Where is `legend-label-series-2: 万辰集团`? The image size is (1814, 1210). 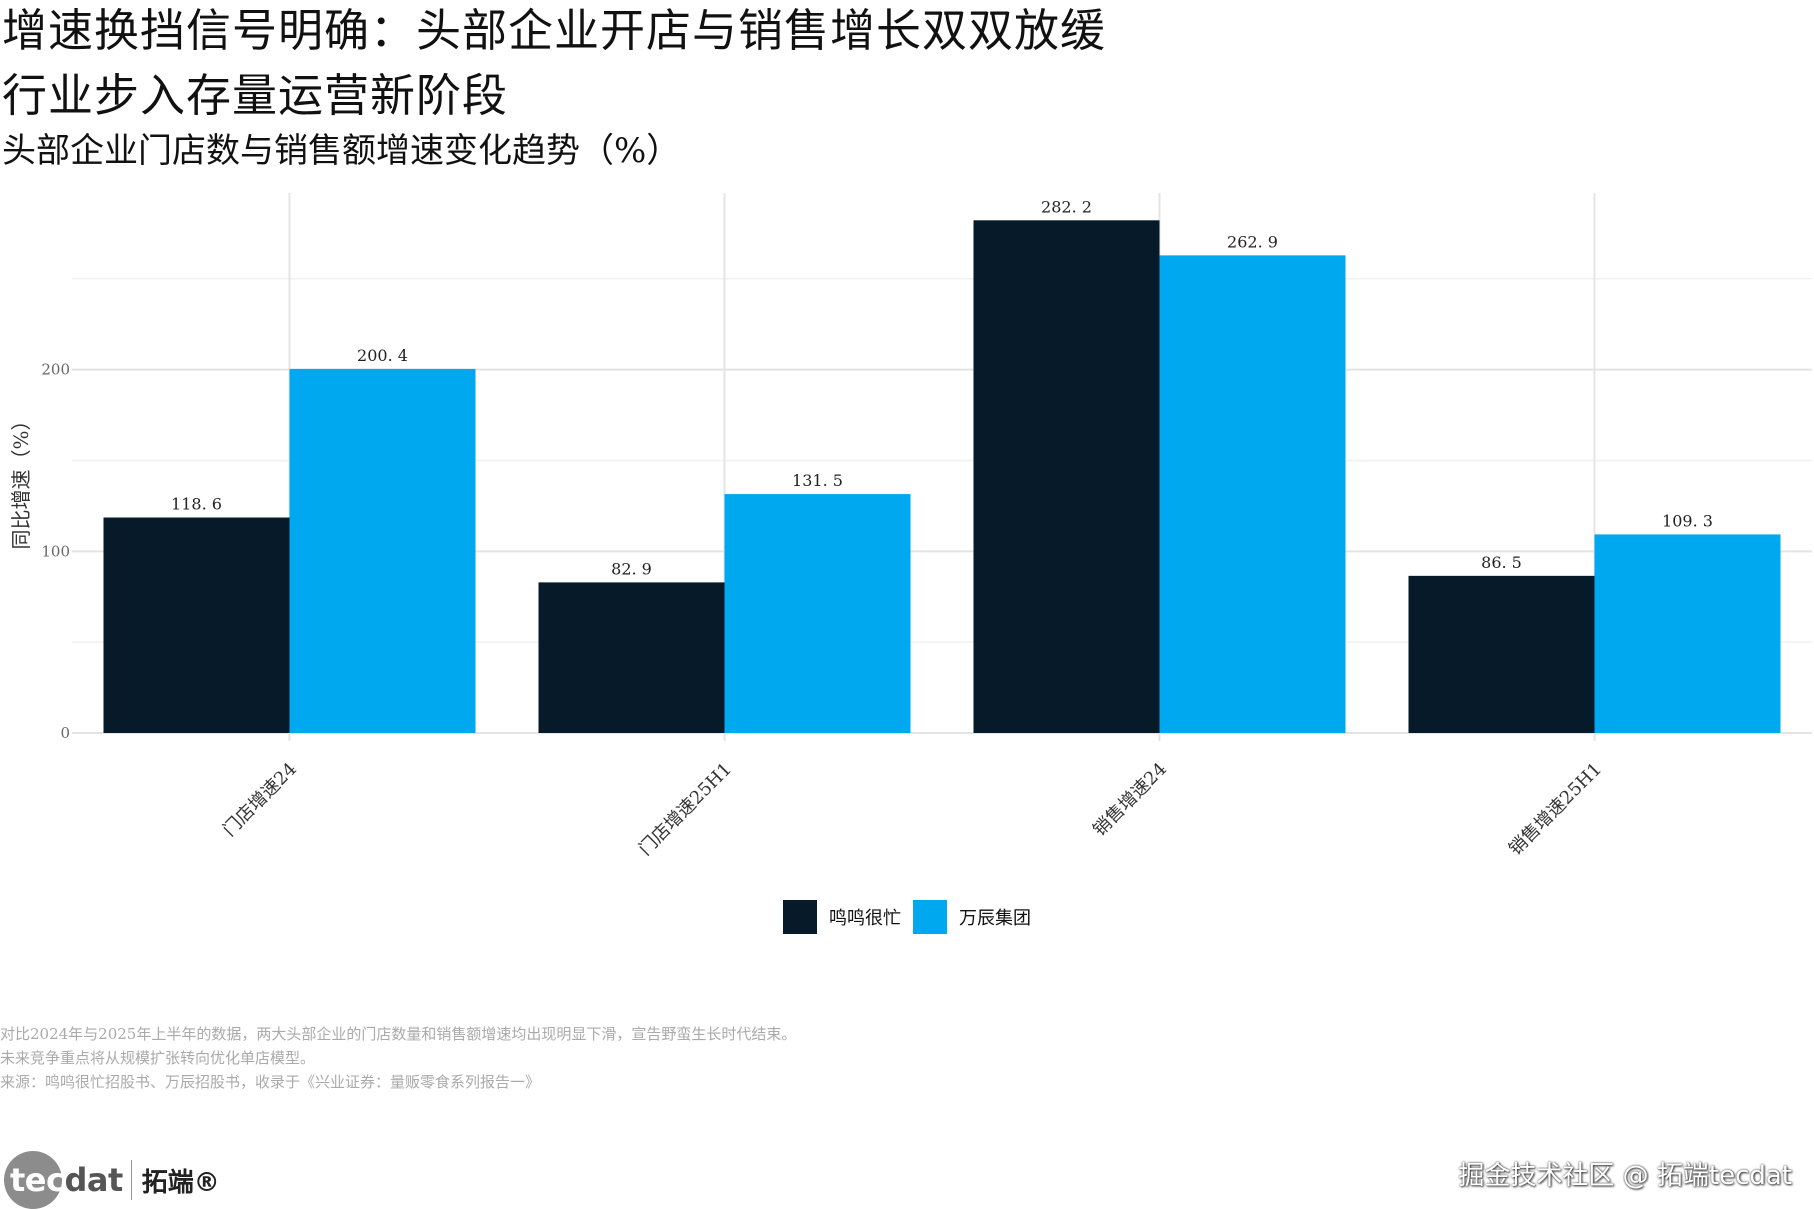 legend-label-series-2: 万辰集团 is located at coordinates (995, 918).